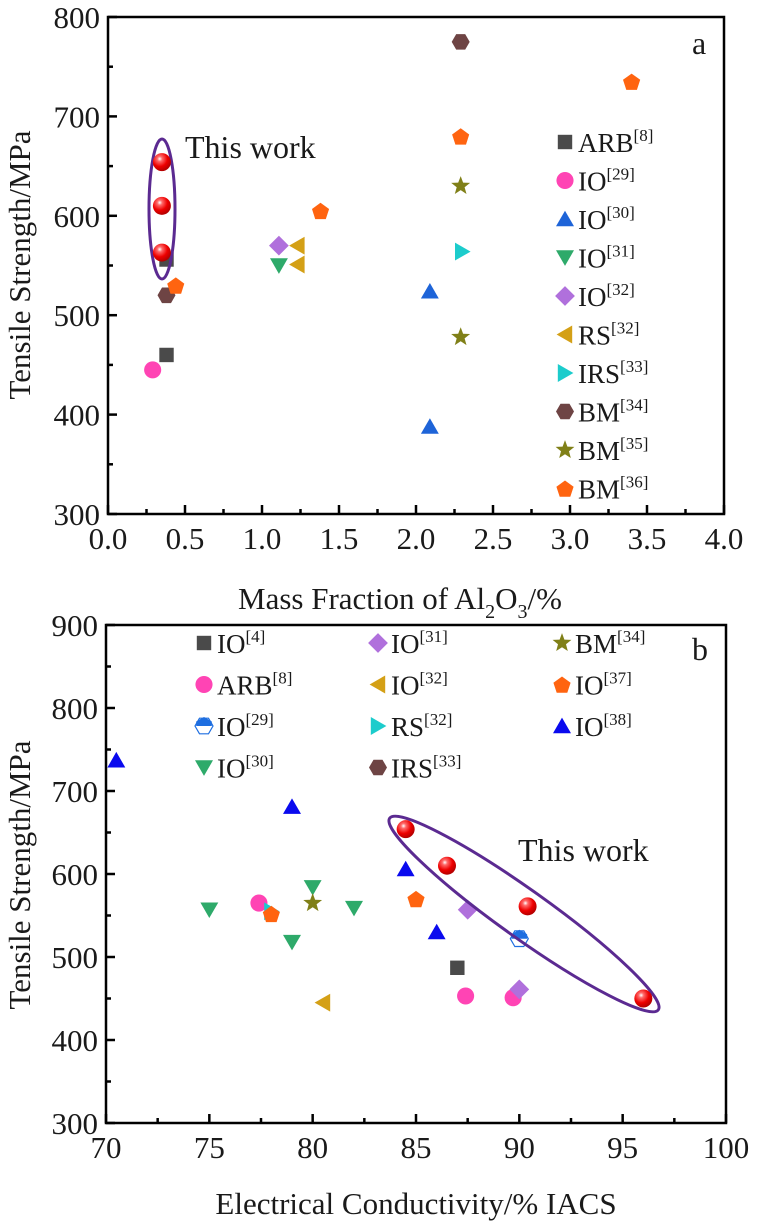  Describe the element at coordinates (415, 1203) in the screenshot. I see `x-axis-title-b: Electrical Conductivity/% IACS` at that location.